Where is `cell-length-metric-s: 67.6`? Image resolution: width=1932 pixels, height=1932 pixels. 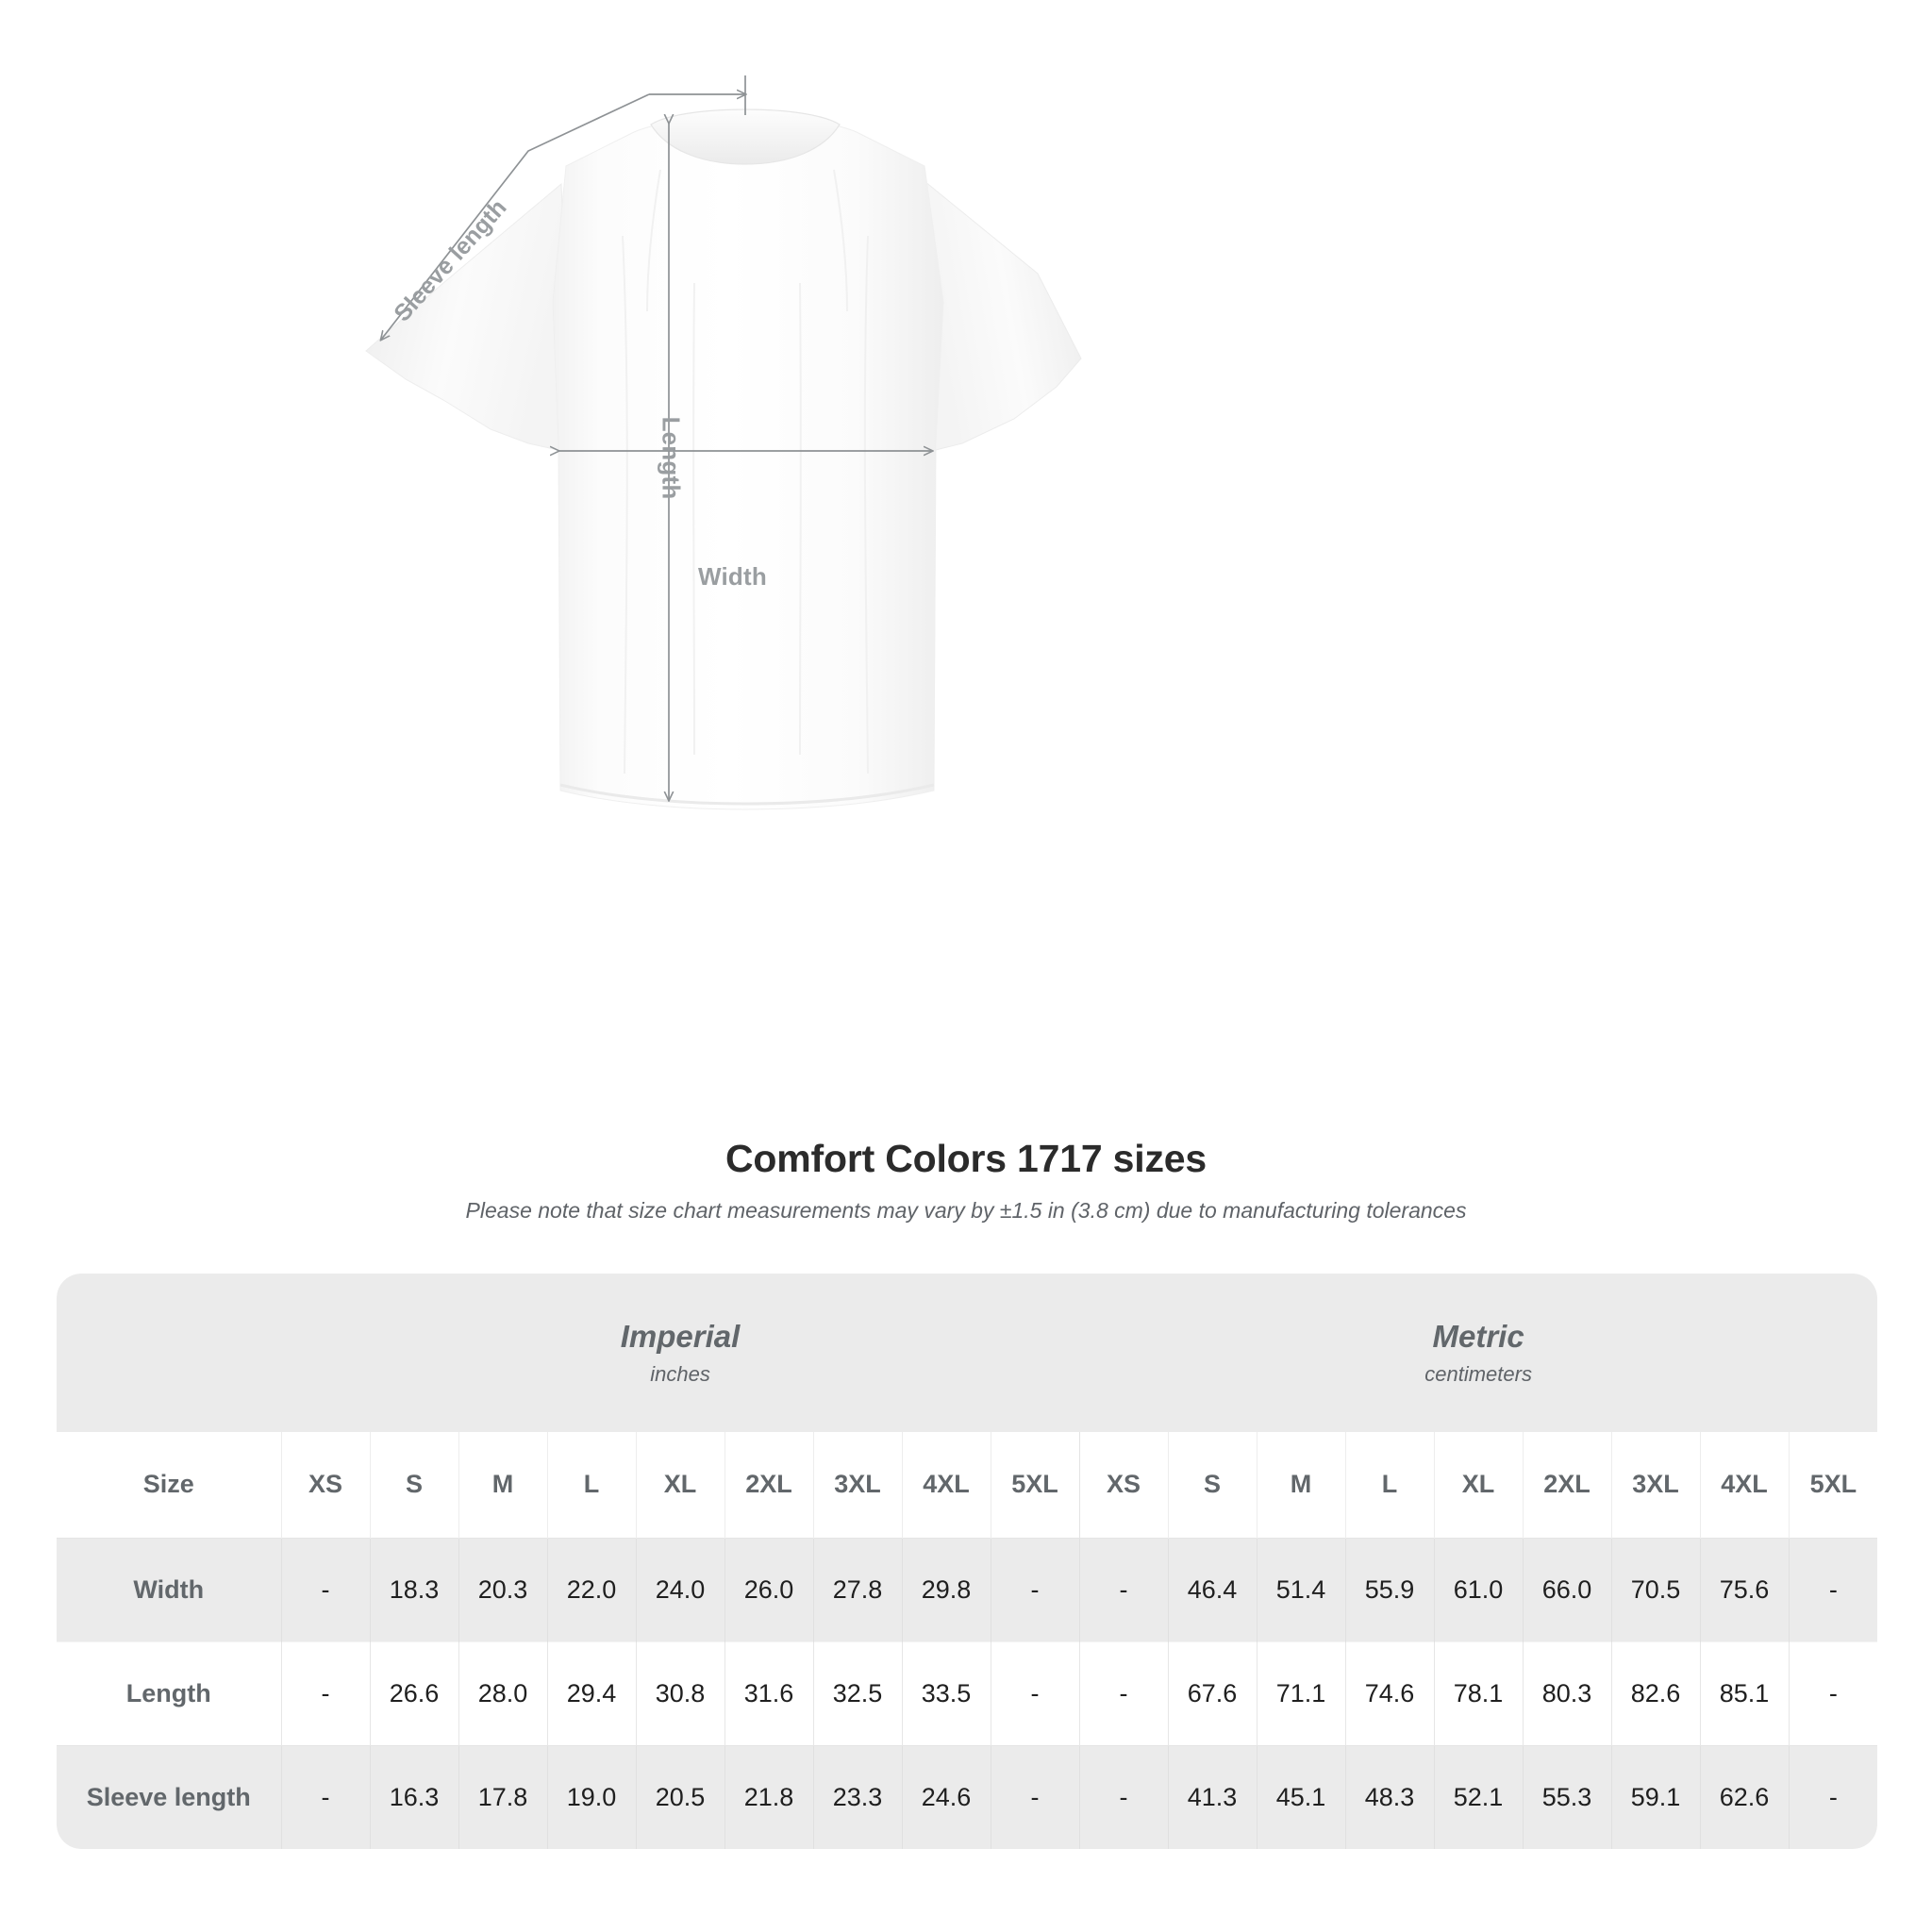
cell-length-metric-s: 67.6 is located at coordinates (1212, 1693).